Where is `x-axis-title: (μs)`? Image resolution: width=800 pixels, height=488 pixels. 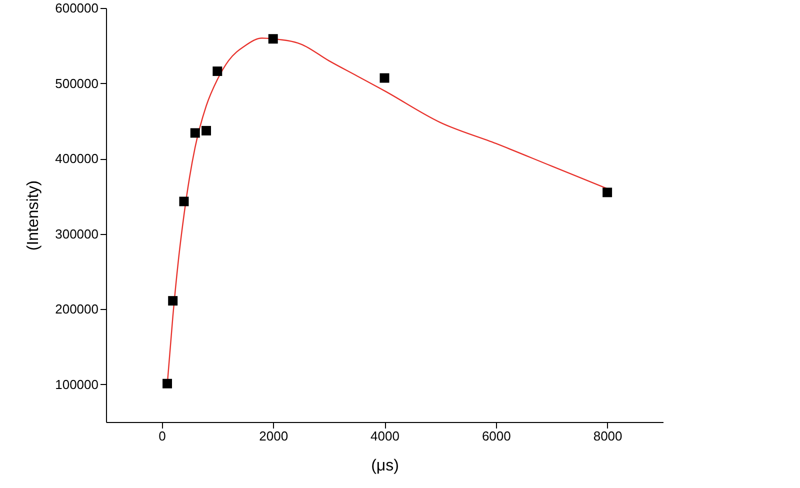 x-axis-title: (μs) is located at coordinates (385, 466).